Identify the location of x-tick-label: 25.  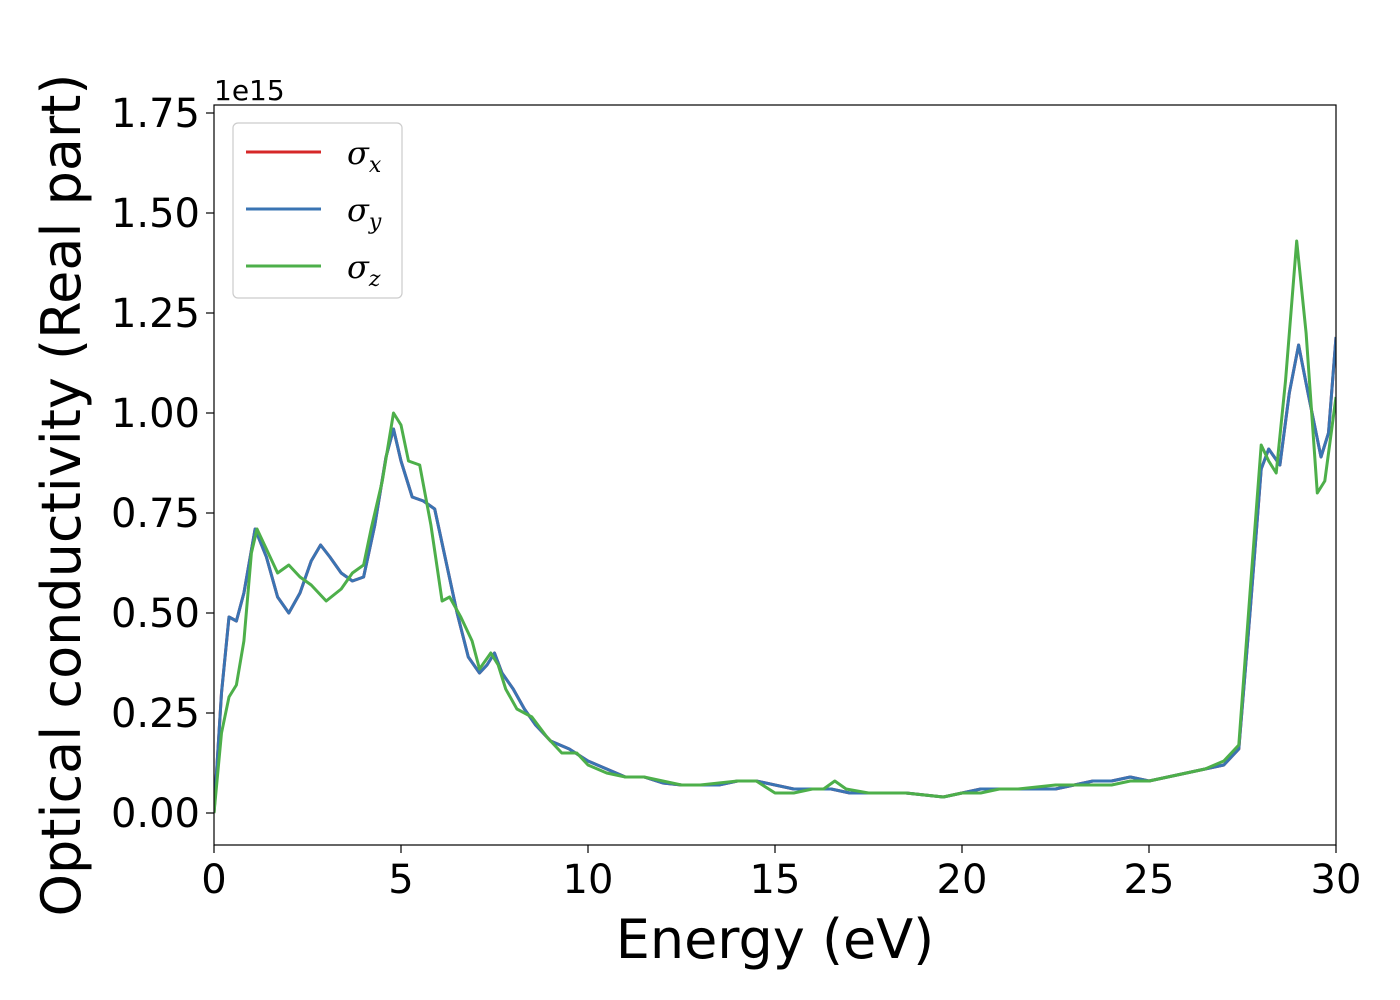
(1149, 880).